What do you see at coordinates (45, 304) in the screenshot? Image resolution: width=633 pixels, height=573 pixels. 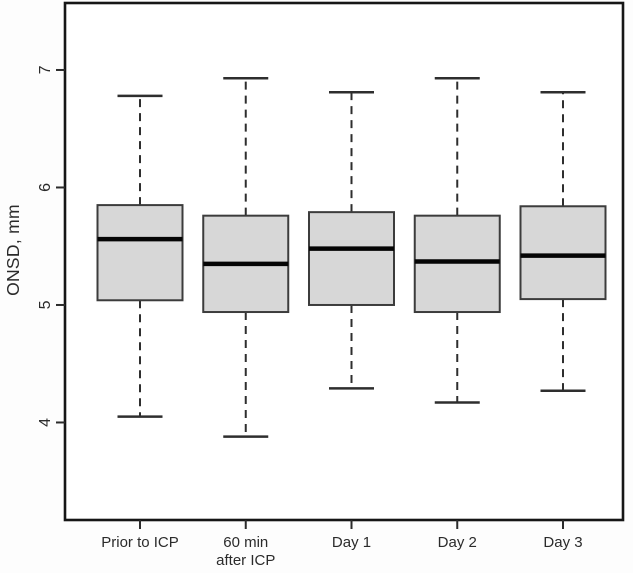 I see `y-tick-label: 5` at bounding box center [45, 304].